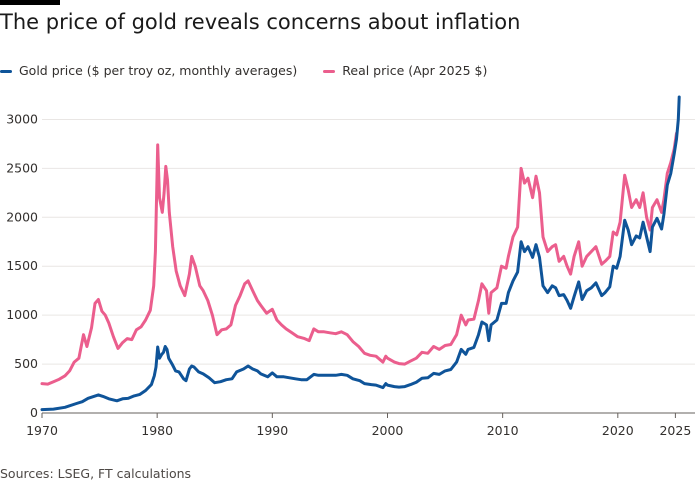 Image resolution: width=700 pixels, height=500 pixels. What do you see at coordinates (26, 363) in the screenshot?
I see `y-tick-label: 500` at bounding box center [26, 363].